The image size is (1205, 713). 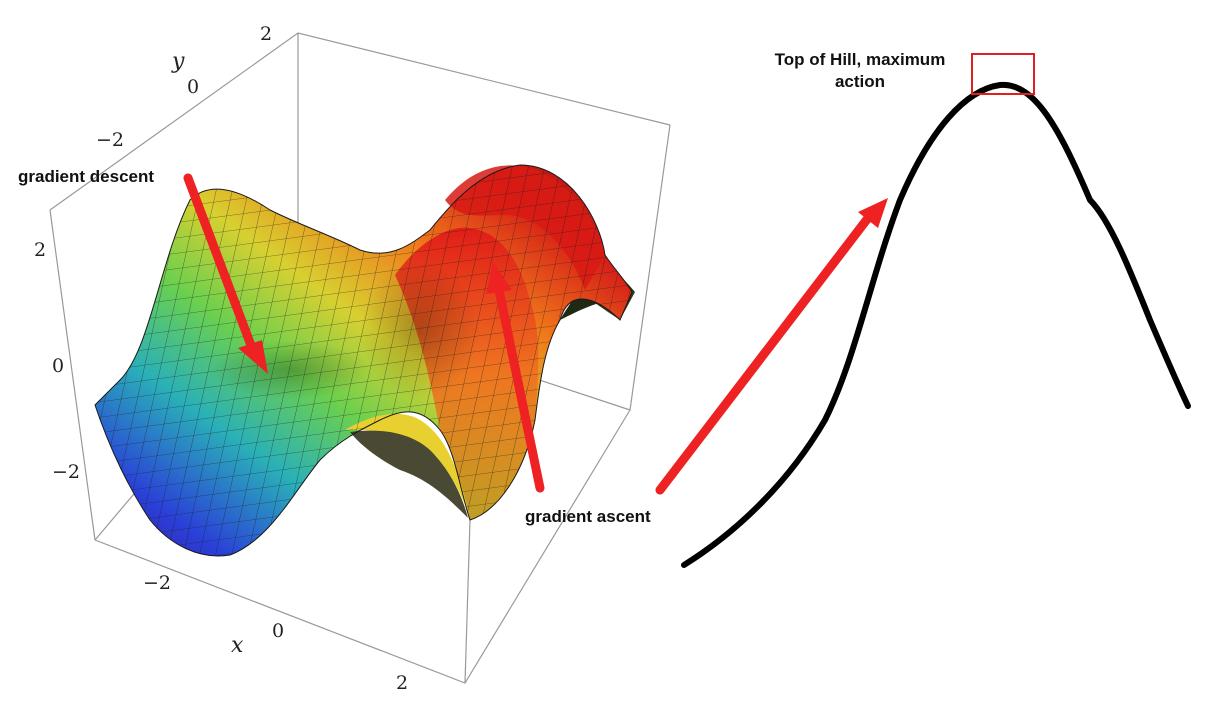 I want to click on top-of-hill-label-line1: Top of Hill, maximum, so click(x=860, y=59).